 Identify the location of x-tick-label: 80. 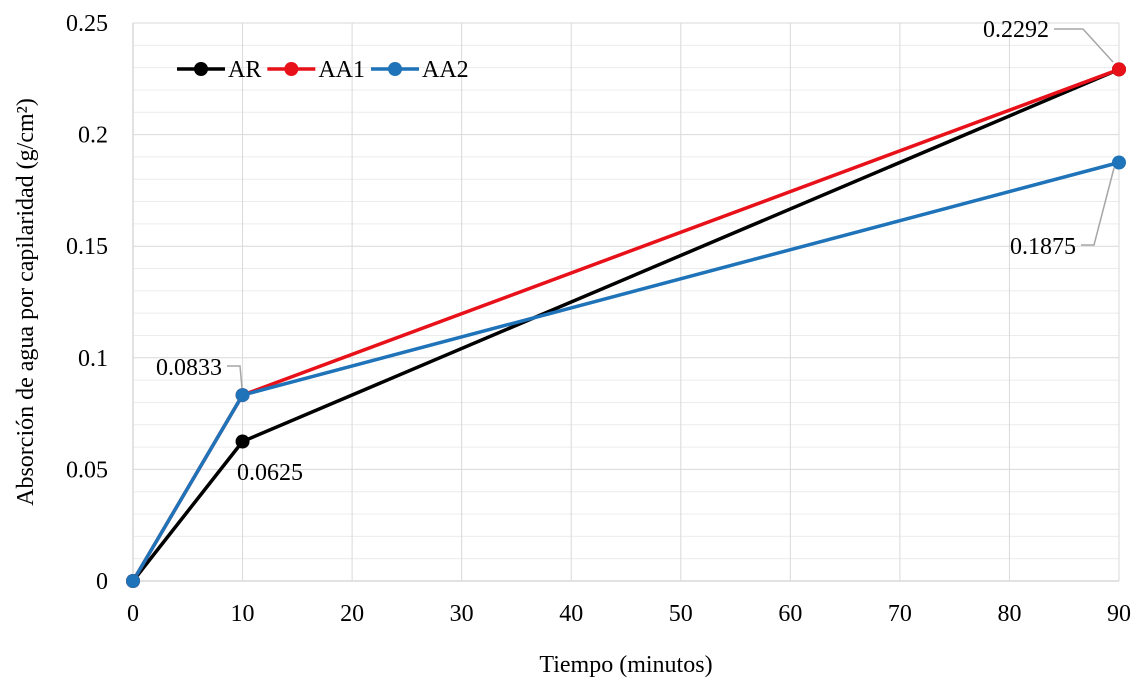
(1009, 614).